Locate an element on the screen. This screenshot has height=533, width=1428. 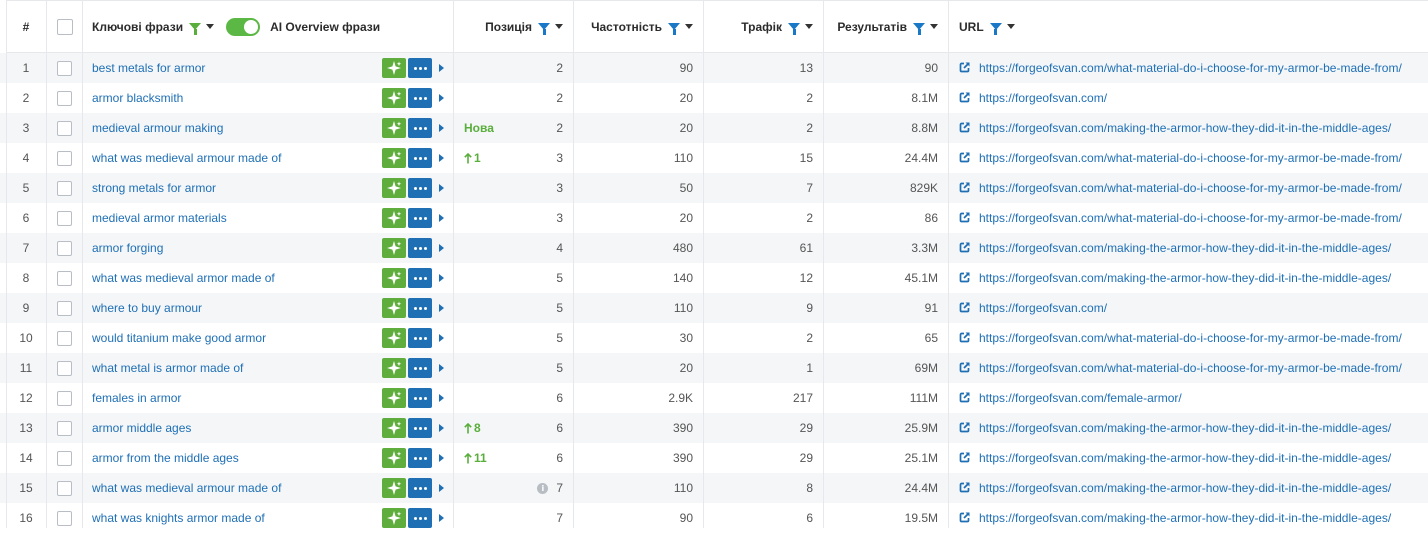
results-column-title: Результатів is located at coordinates (872, 26).